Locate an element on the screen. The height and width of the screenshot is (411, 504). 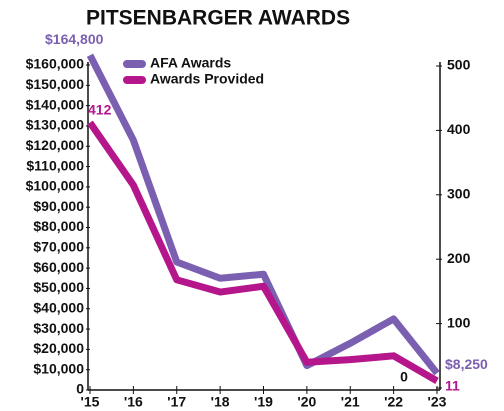
y-tick-label: $100,000 is located at coordinates (55, 186).